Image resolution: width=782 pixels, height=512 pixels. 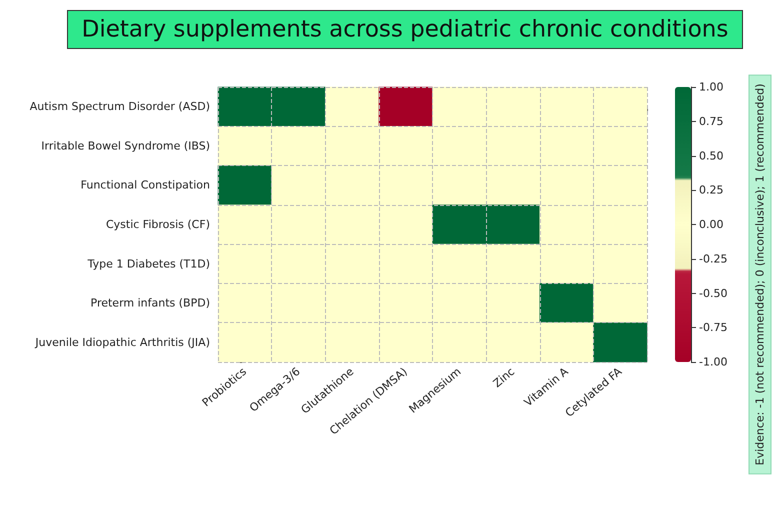 I want to click on y-tick-label: Juvenile Idiopathic Arthritis (JIA), so click(x=122, y=342).